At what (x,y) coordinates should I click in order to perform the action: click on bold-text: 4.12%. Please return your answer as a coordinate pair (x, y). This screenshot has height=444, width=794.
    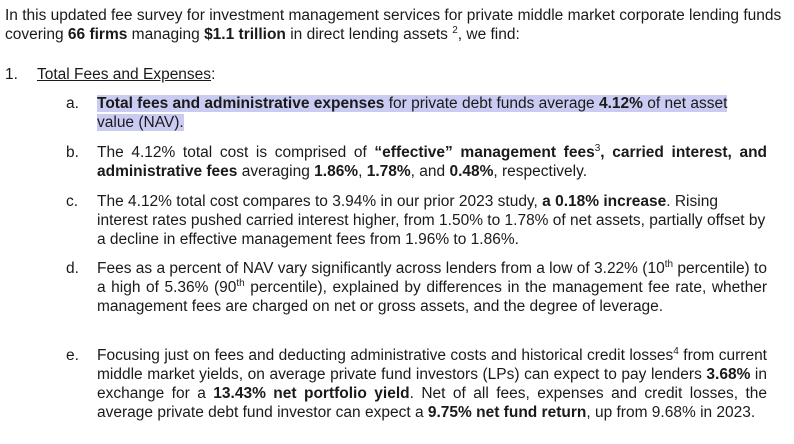
    Looking at the image, I should click on (621, 103).